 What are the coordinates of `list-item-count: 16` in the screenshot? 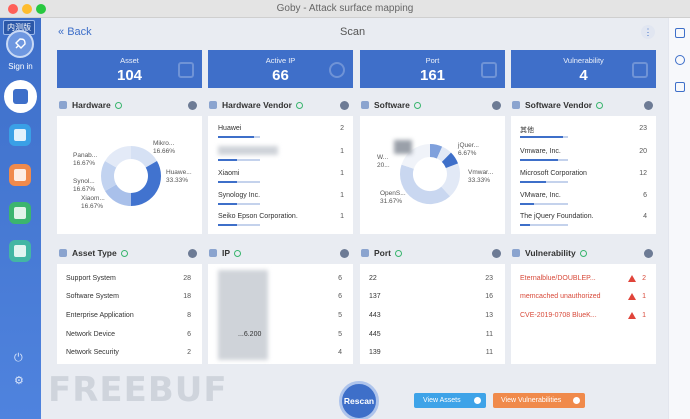 It's located at (489, 296).